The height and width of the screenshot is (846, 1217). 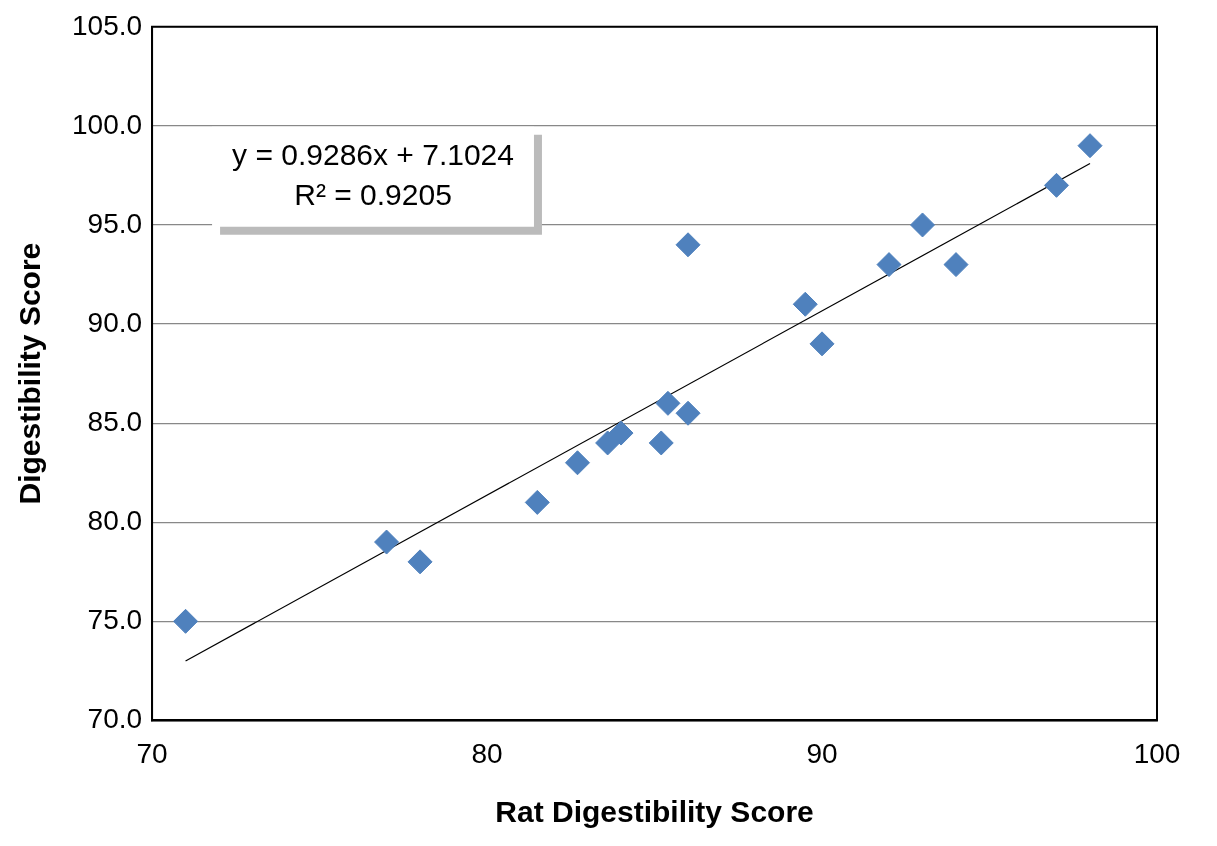 I want to click on annotation: R² = 0.9205, so click(x=373, y=195).